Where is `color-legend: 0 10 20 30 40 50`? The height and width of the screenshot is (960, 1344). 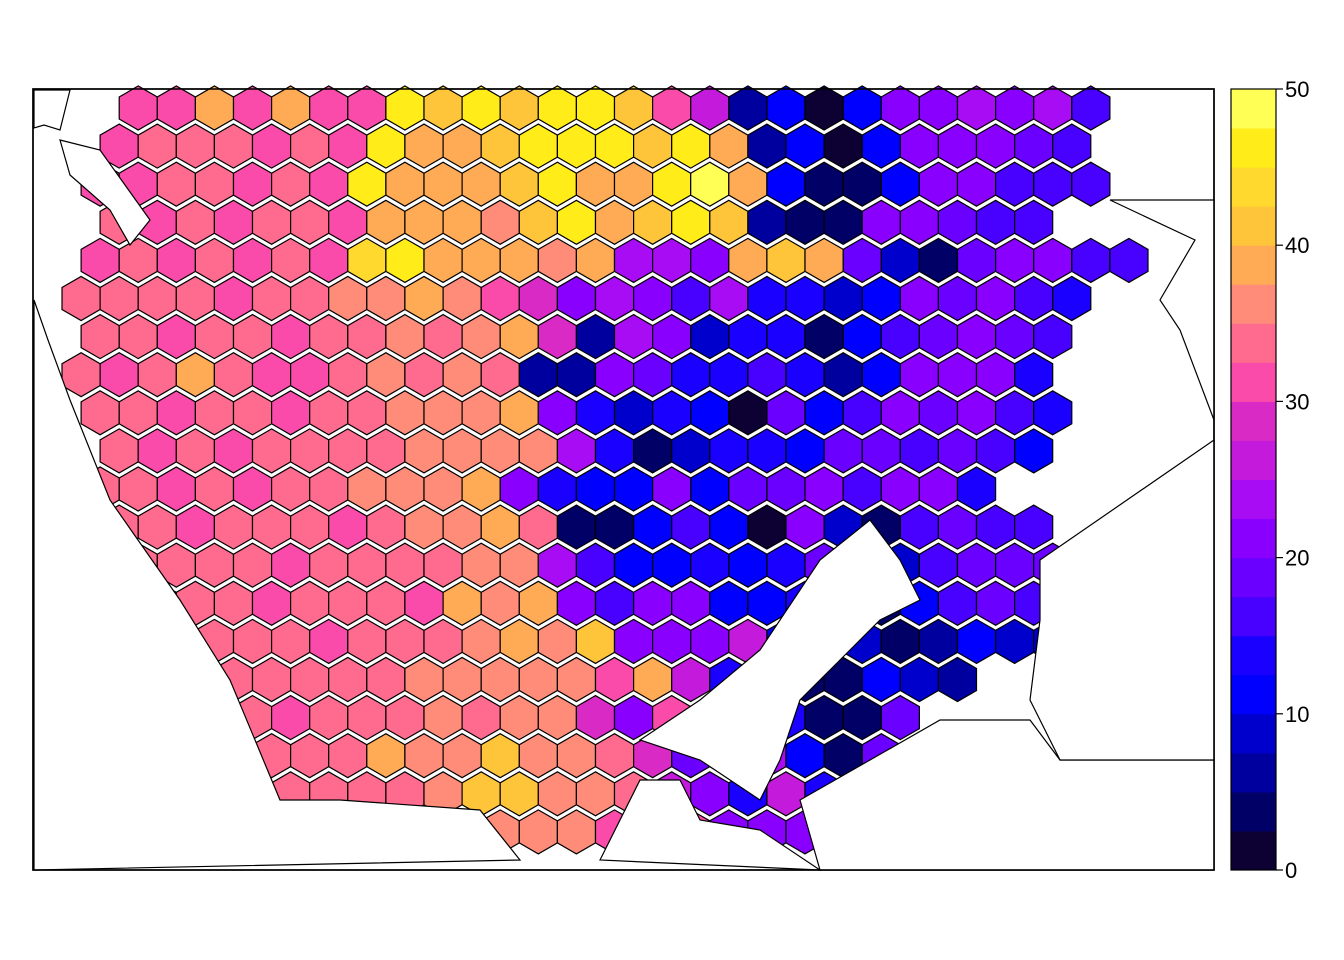 color-legend: 0 10 20 30 40 50 is located at coordinates (1269, 480).